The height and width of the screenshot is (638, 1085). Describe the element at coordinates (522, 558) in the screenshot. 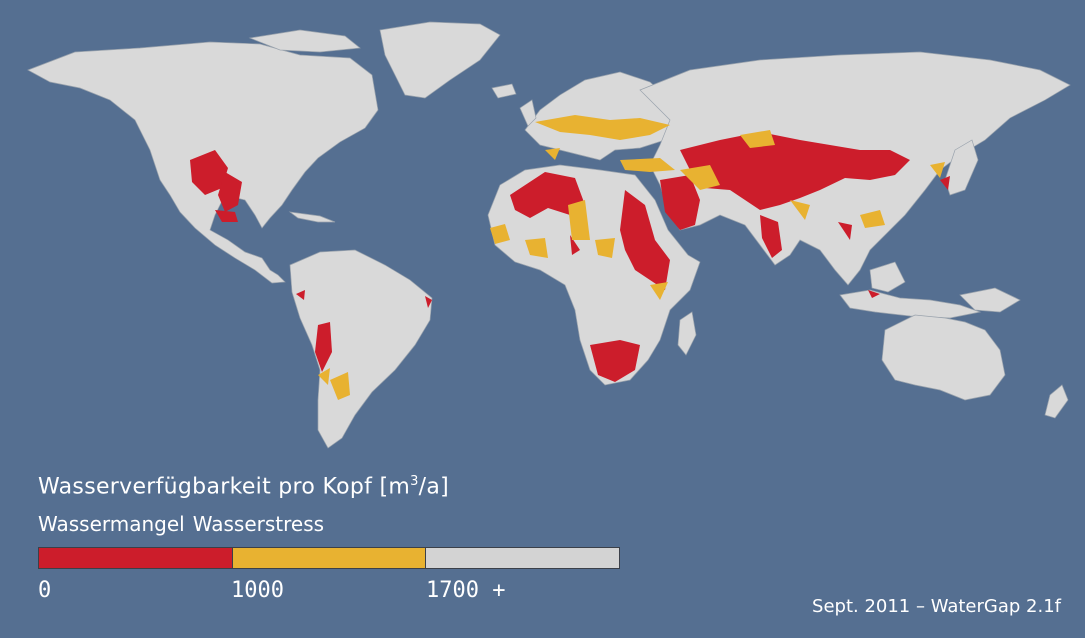

I see `legend-swatch-sufficient` at that location.